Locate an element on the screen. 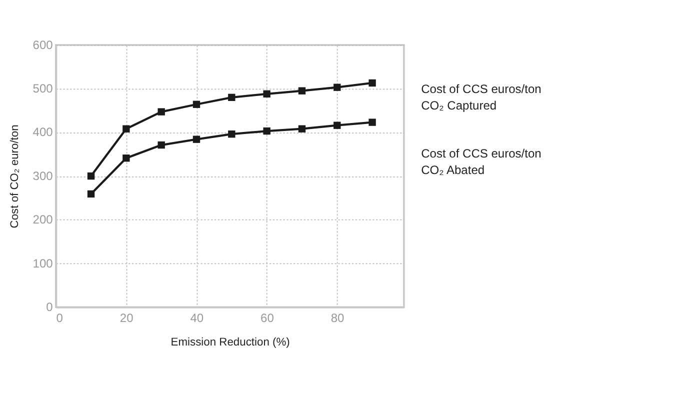 The image size is (697, 405). x-axis-title: Emission Reduction (%) is located at coordinates (230, 342).